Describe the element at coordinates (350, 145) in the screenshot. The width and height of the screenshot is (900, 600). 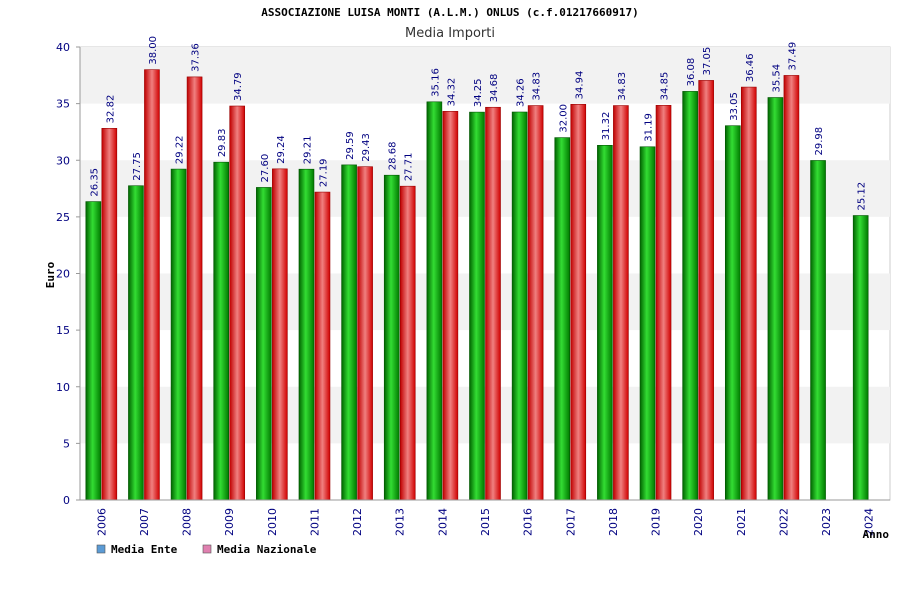
I see `data-label: 29.59` at that location.